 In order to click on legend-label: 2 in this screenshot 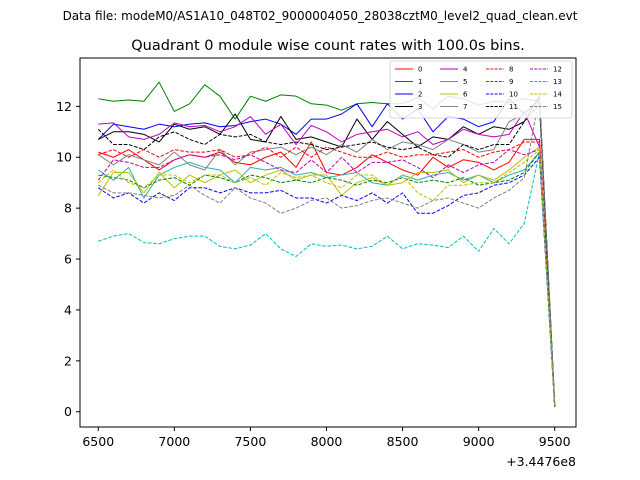, I will do `click(420, 95)`.